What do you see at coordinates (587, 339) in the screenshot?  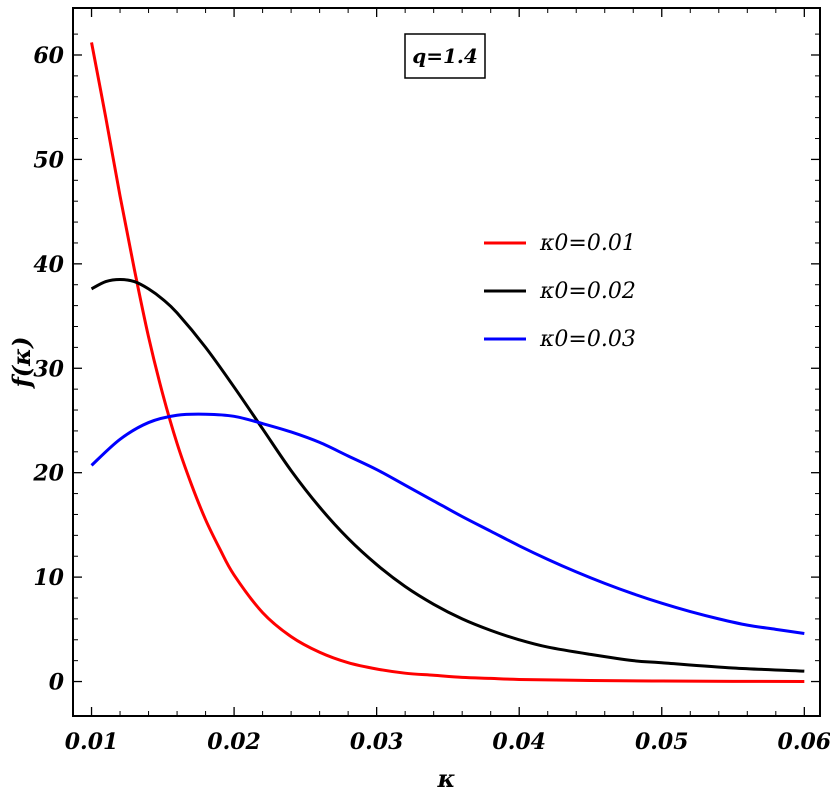 I see `legend-label-2: κ0=0.03` at bounding box center [587, 339].